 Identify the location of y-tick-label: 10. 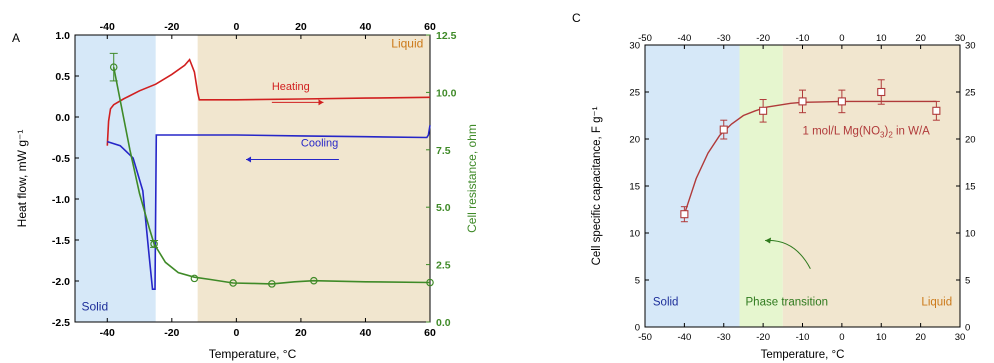
(634, 234).